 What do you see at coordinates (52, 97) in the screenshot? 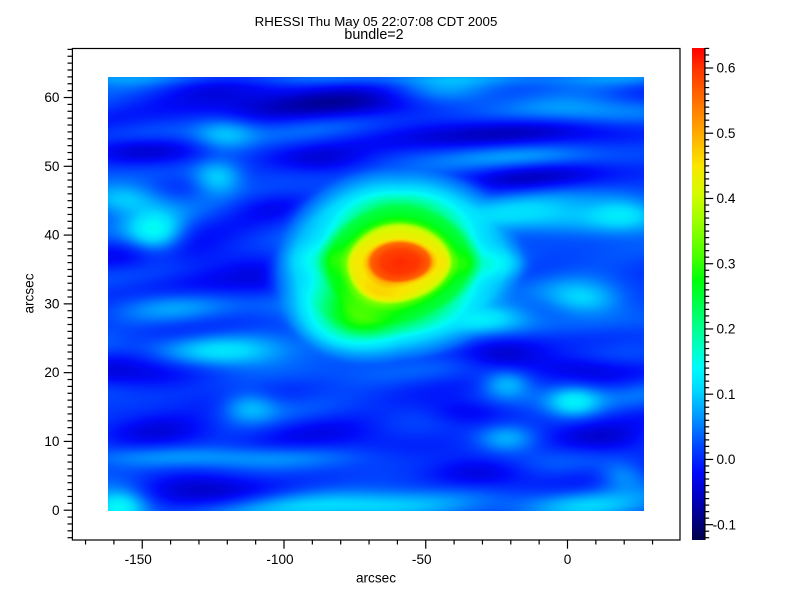
I see `svg-text: 60` at bounding box center [52, 97].